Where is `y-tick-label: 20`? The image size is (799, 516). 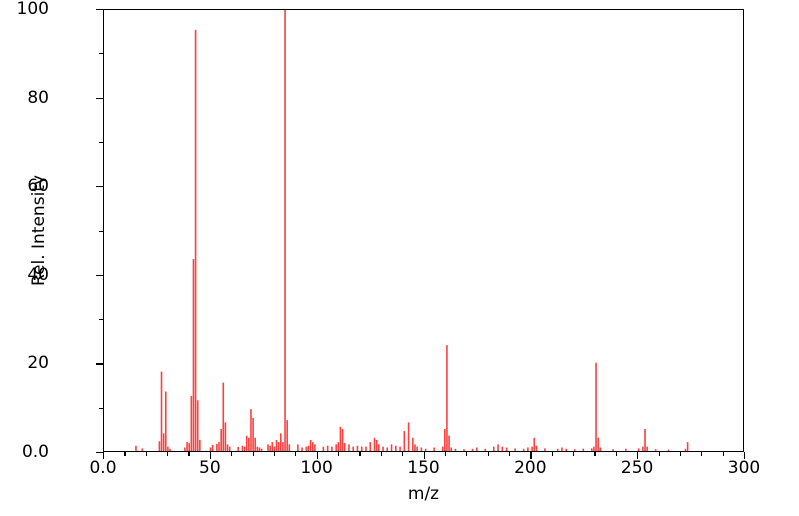 y-tick-label: 20 is located at coordinates (38, 363).